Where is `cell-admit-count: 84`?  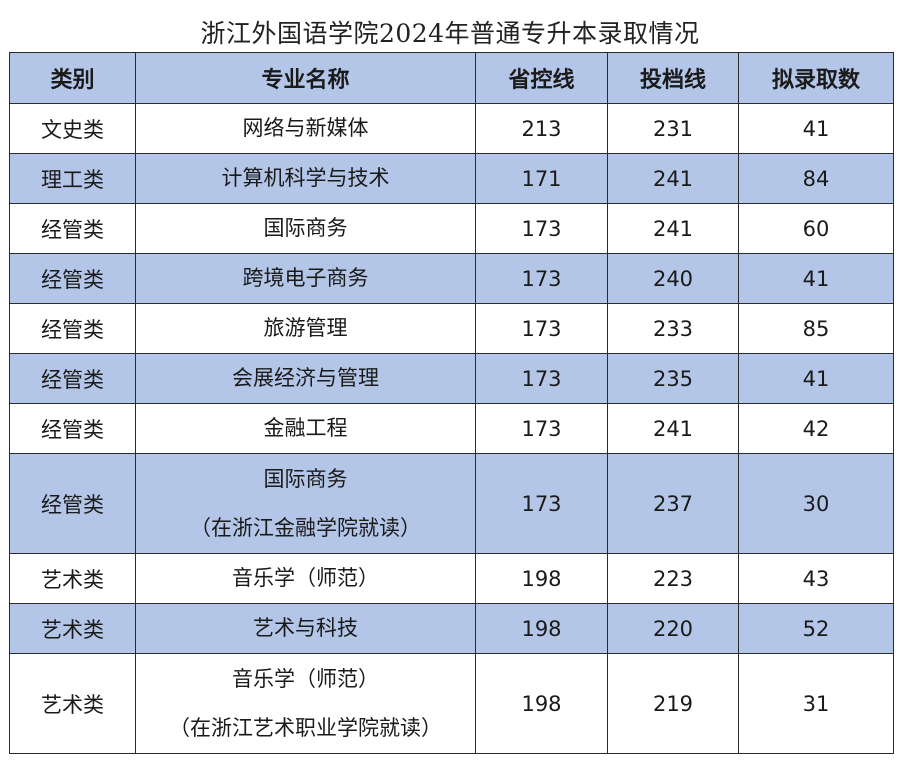 cell-admit-count: 84 is located at coordinates (816, 178).